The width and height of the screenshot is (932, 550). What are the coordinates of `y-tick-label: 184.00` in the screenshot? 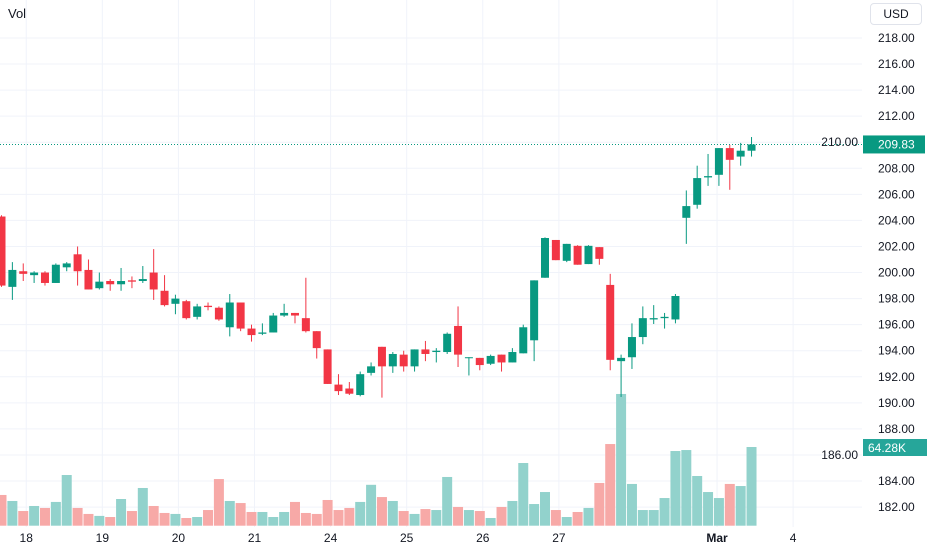 It's located at (896, 481).